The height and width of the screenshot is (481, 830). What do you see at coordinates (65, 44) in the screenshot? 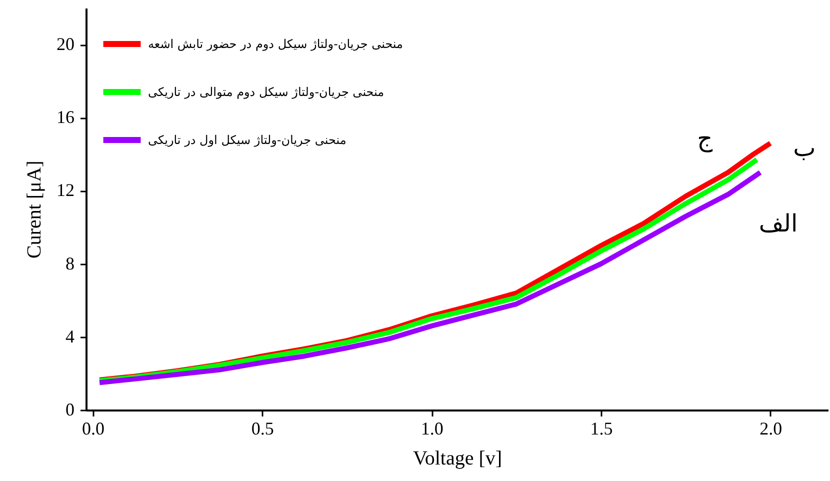
I see `y-tick-label: 20` at bounding box center [65, 44].